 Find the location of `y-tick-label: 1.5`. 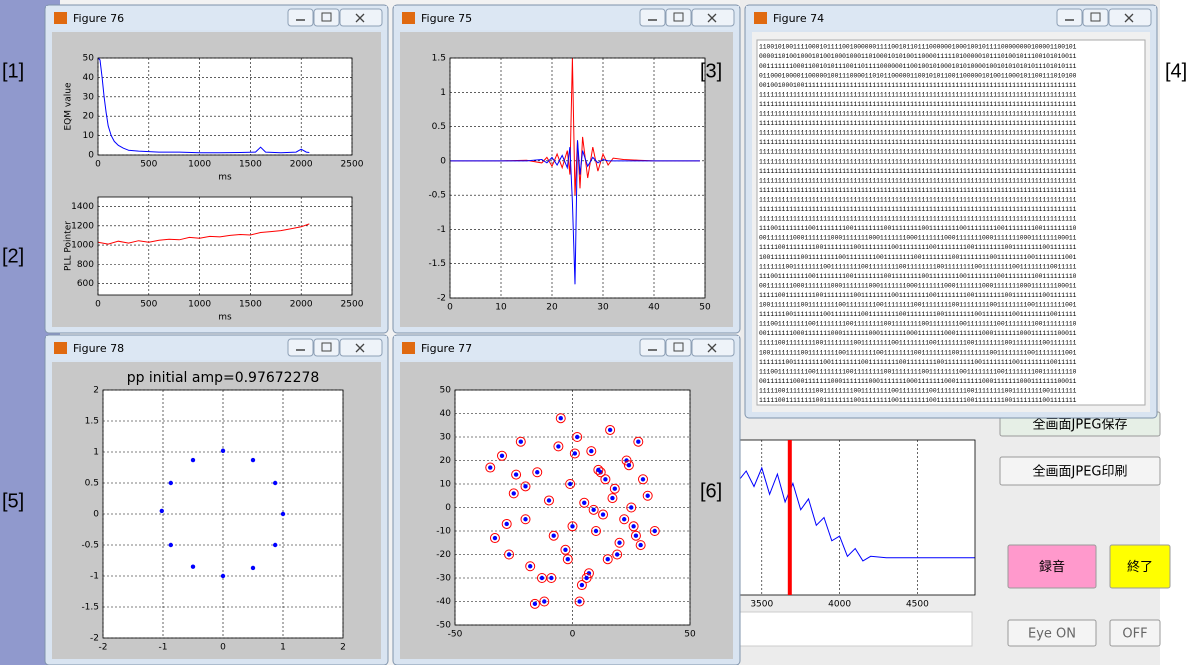

y-tick-label: 1.5 is located at coordinates (439, 59).